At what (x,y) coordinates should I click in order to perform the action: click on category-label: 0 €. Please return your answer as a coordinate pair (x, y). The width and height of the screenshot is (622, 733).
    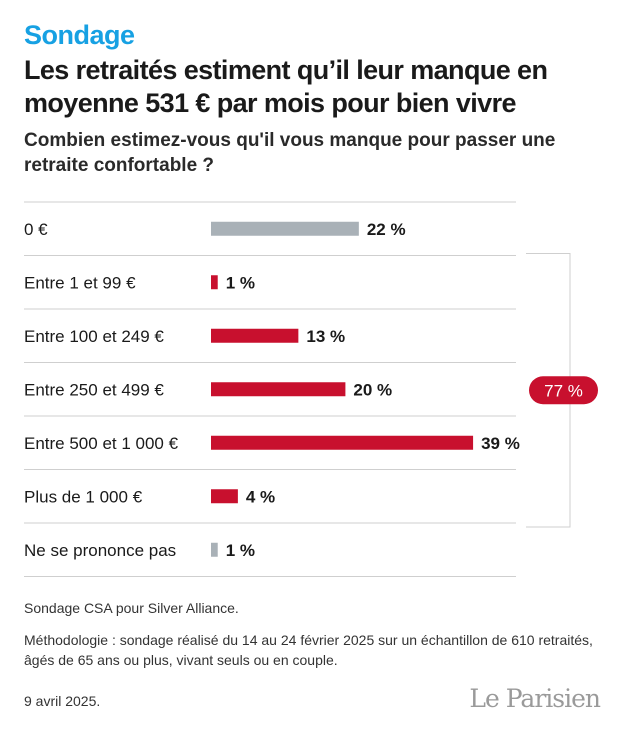
    Looking at the image, I should click on (36, 229).